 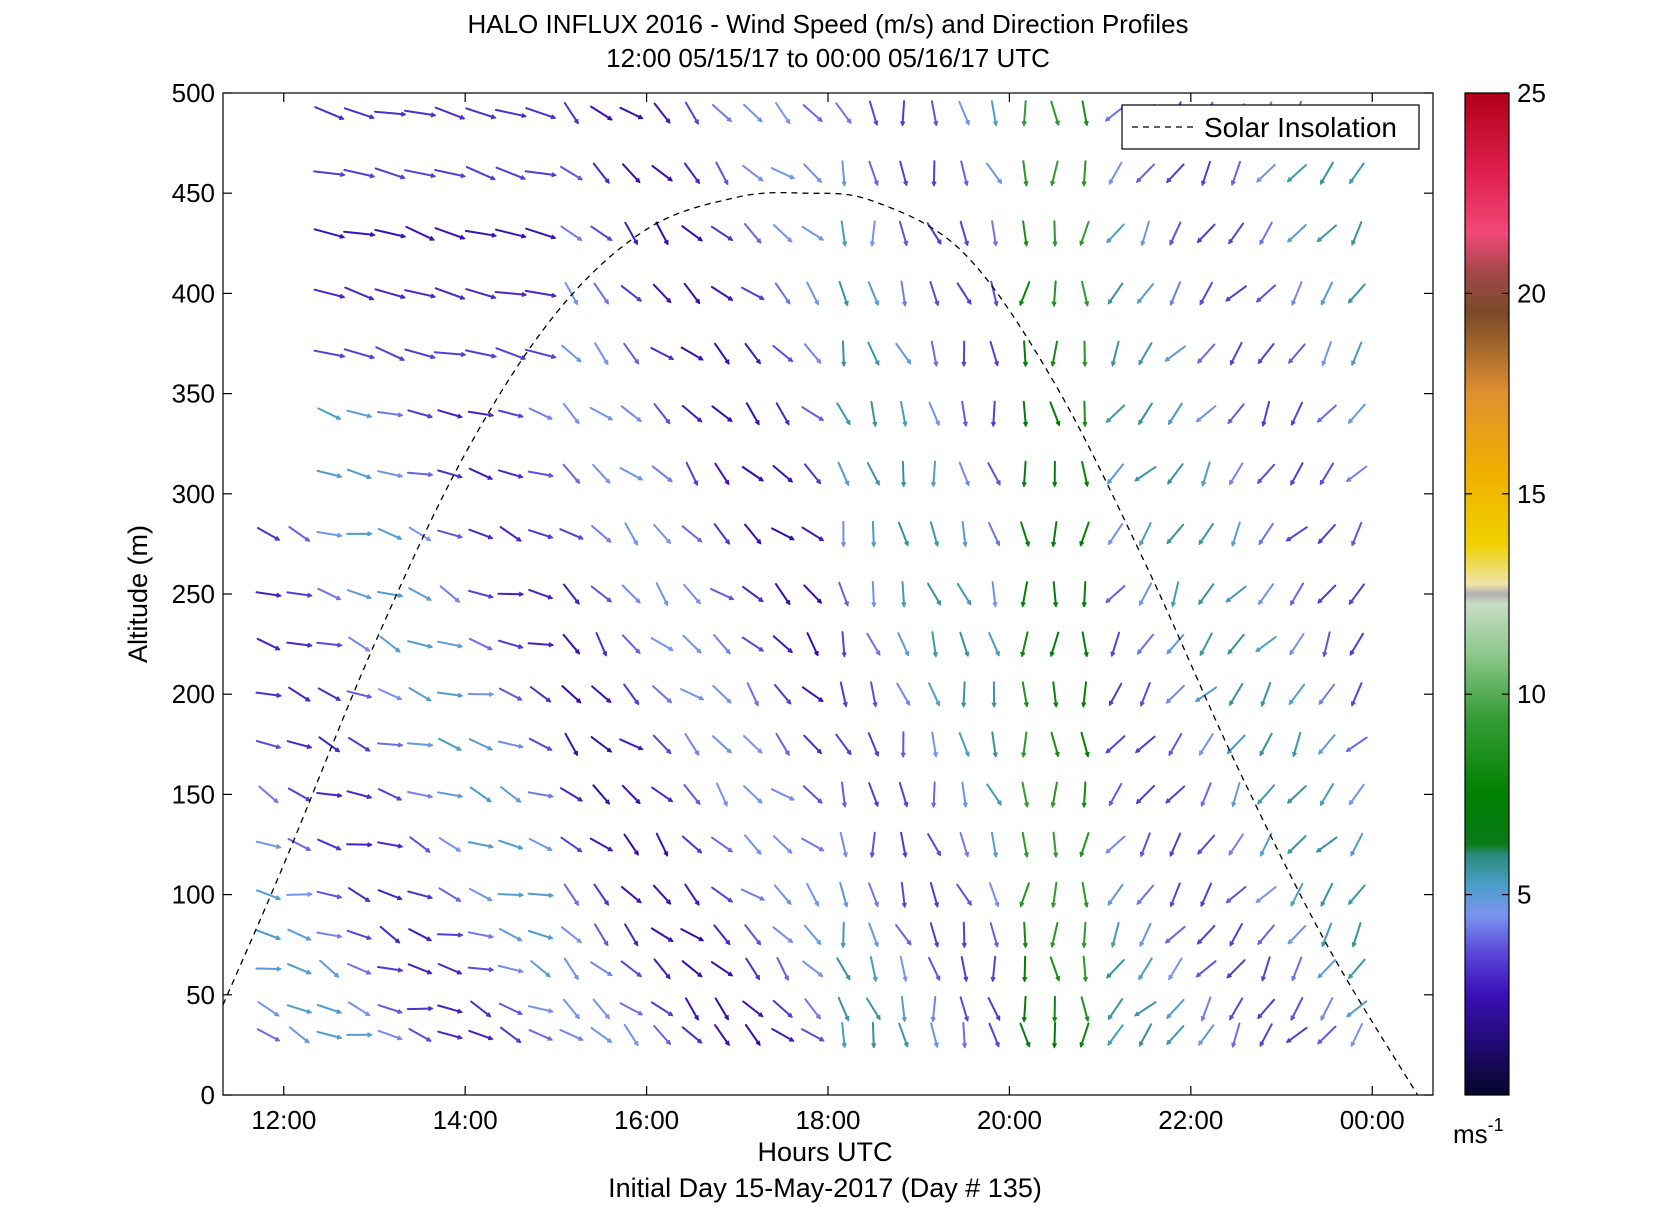 What do you see at coordinates (193, 594) in the screenshot?
I see `y-tick-label: 250` at bounding box center [193, 594].